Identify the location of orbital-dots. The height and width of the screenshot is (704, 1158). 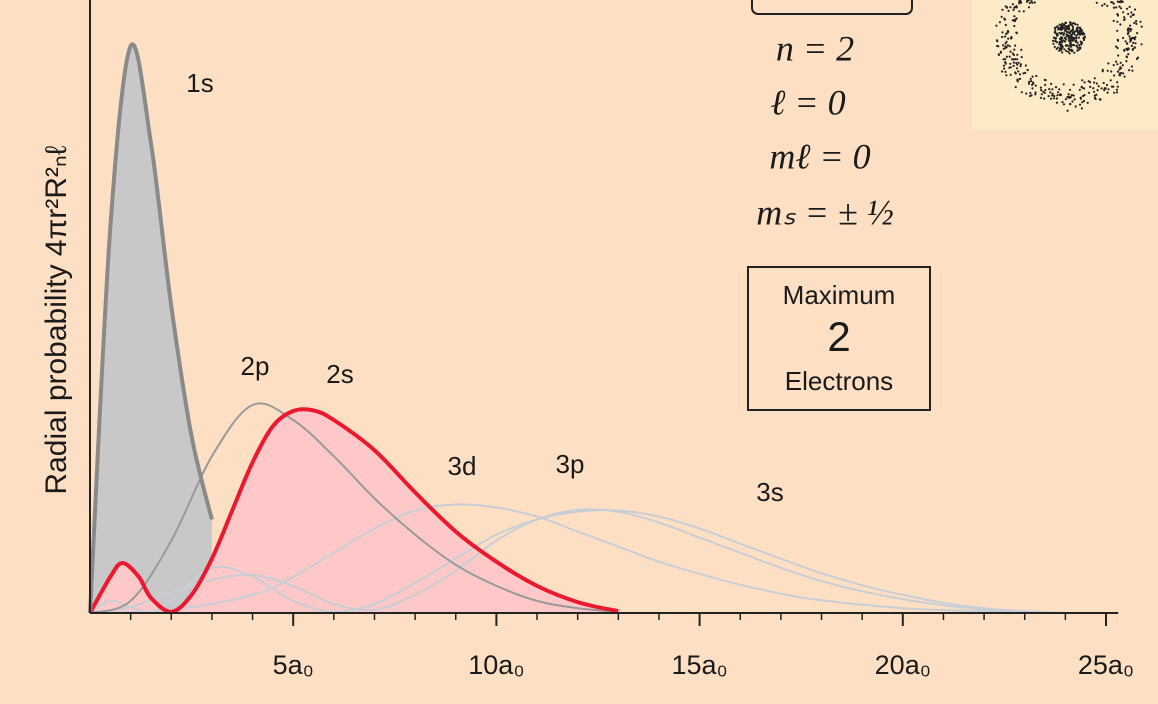
(1069, 56).